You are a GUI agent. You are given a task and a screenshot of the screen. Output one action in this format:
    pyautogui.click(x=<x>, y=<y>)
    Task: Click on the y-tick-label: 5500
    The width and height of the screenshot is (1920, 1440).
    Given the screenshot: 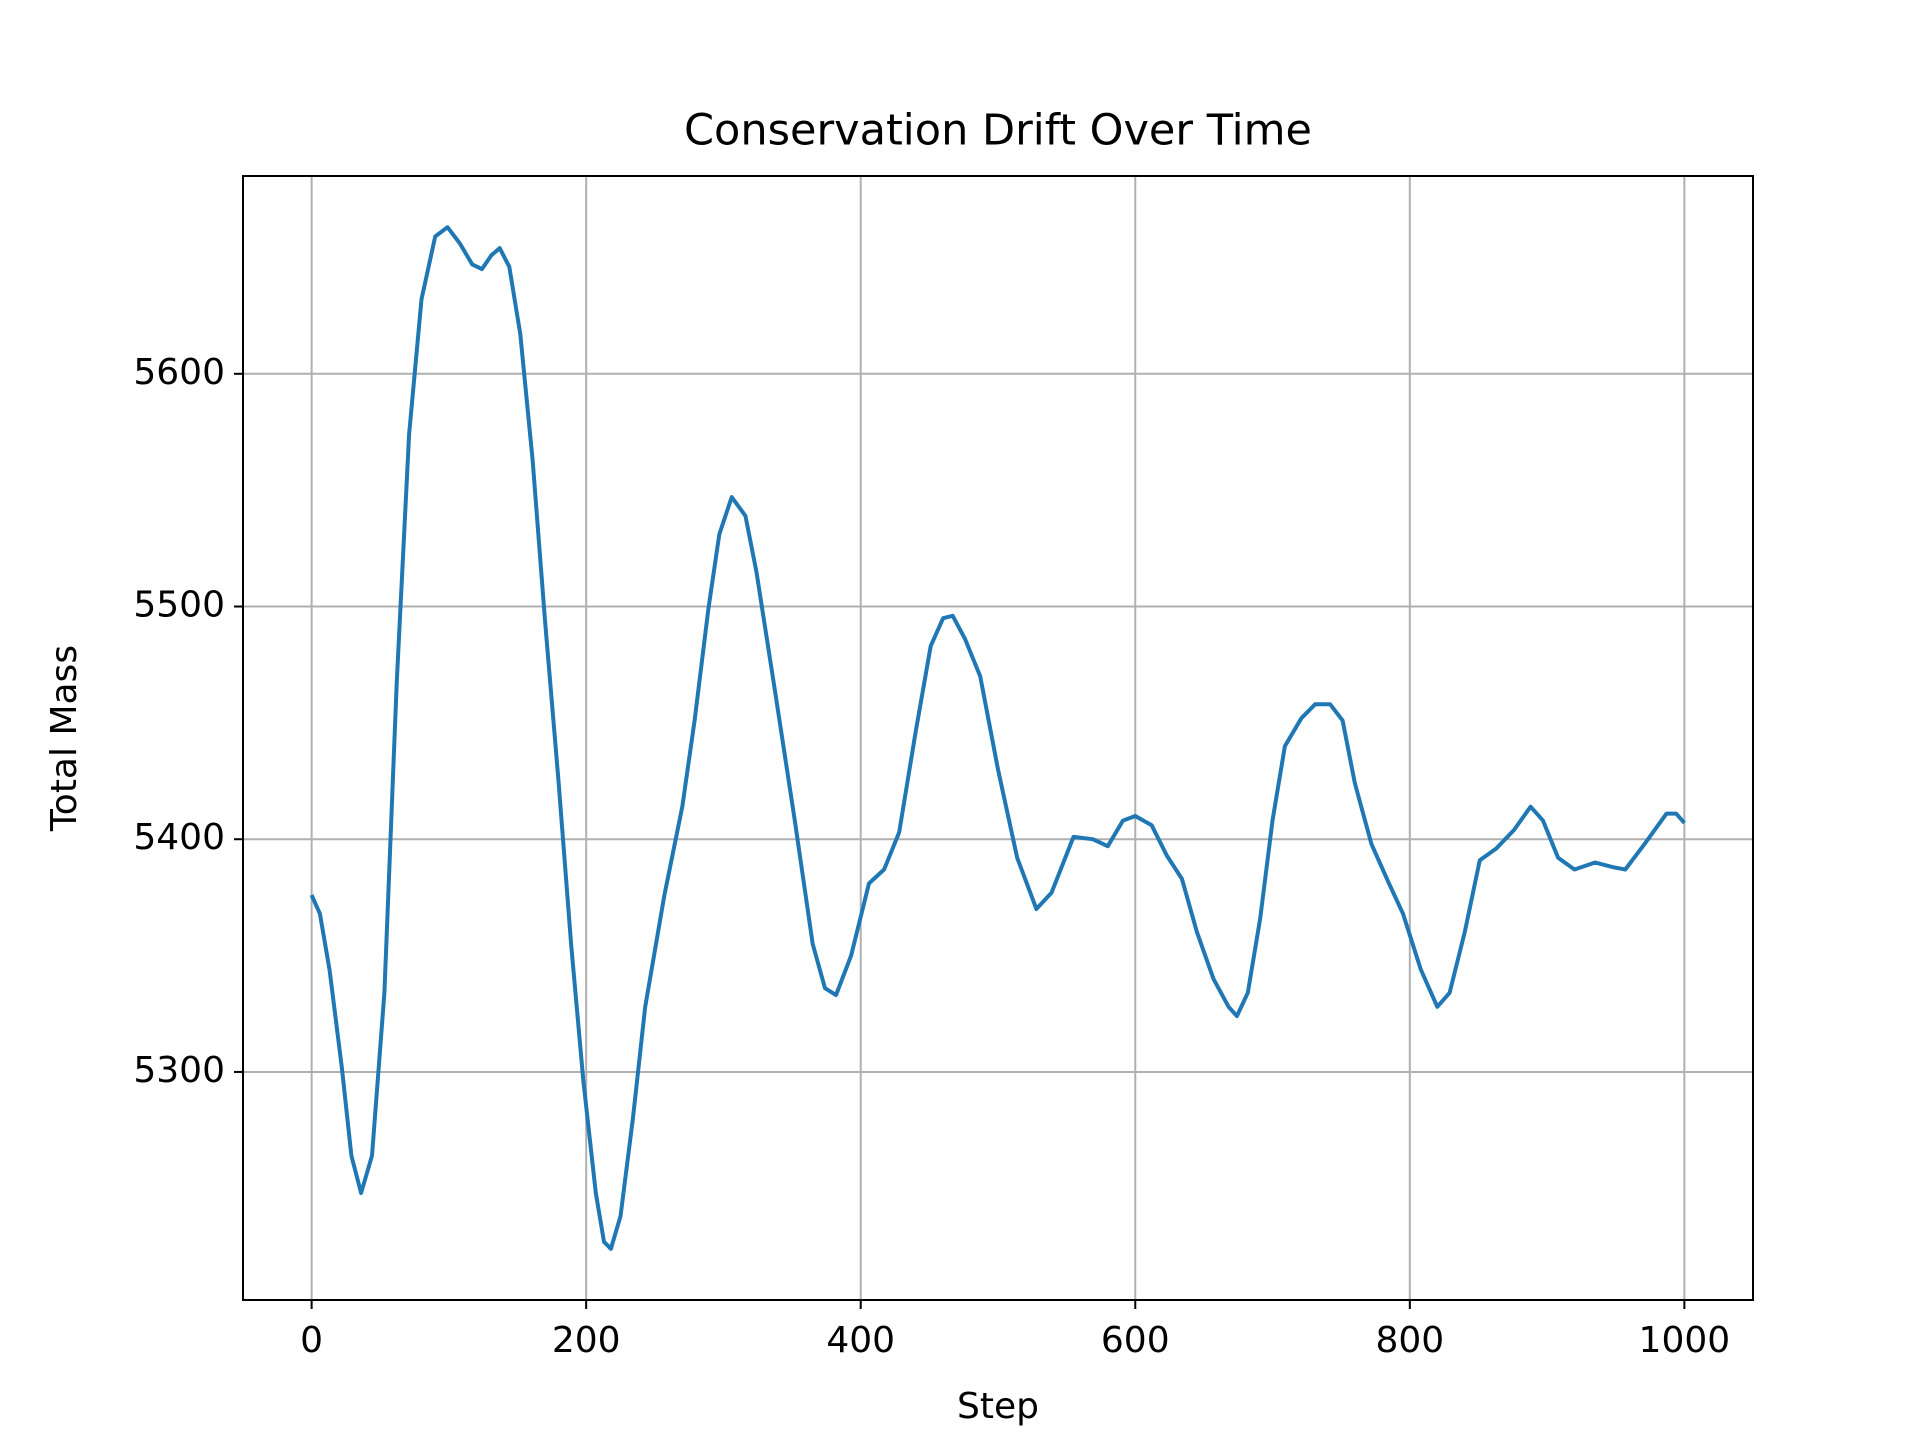 What is the action you would take?
    pyautogui.click(x=179, y=605)
    